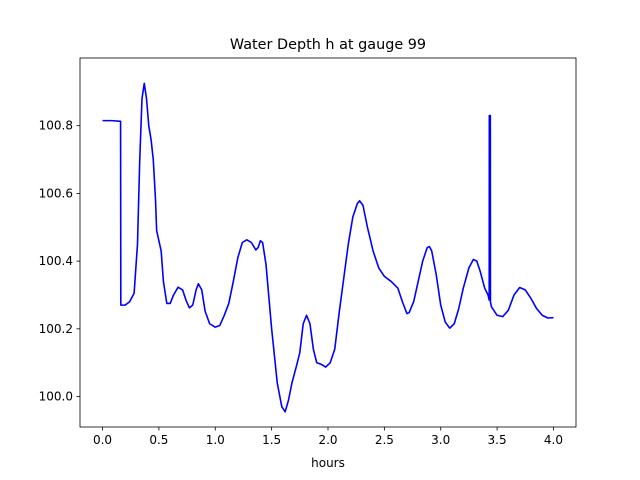 This screenshot has height=480, width=640. I want to click on x-tick-label: 2.0, so click(327, 440).